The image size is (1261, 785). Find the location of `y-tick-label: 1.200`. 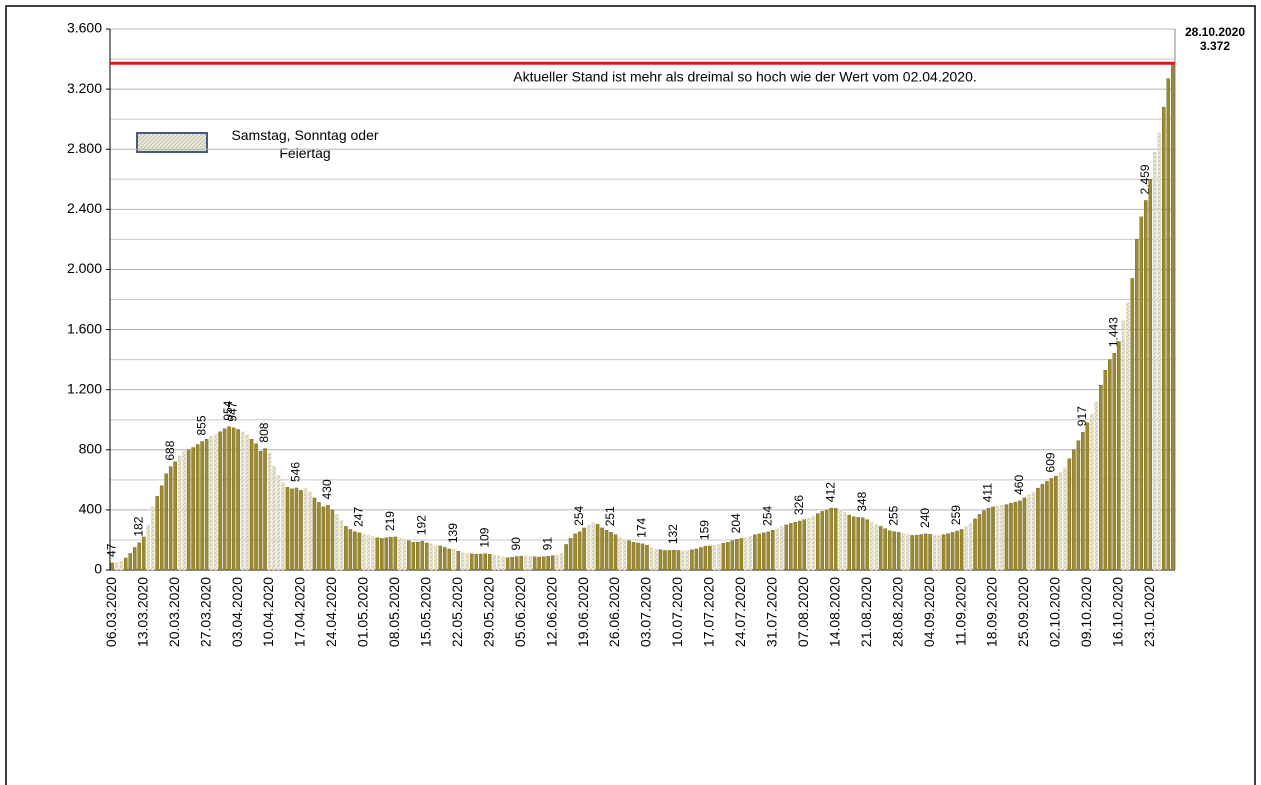

y-tick-label: 1.200 is located at coordinates (84, 388).